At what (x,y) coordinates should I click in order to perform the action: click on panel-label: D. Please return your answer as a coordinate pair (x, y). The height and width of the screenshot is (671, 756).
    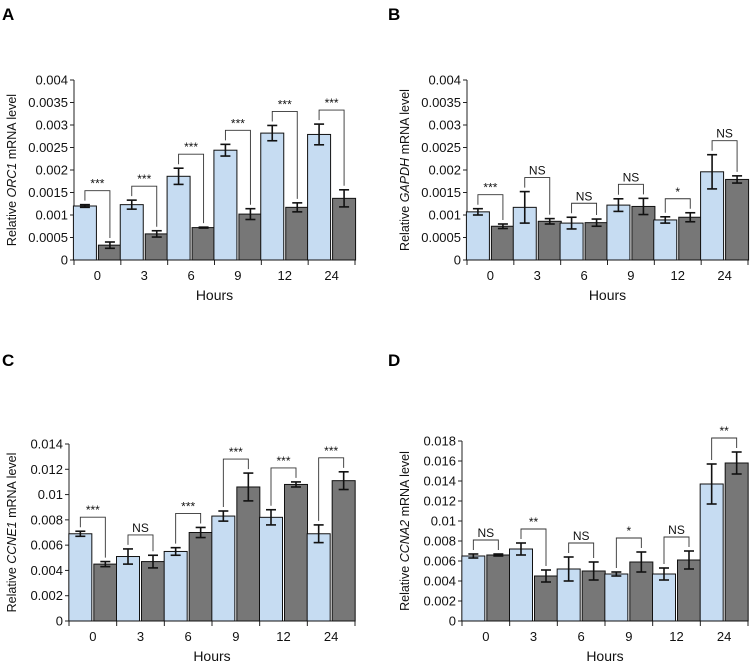
    Looking at the image, I should click on (394, 360).